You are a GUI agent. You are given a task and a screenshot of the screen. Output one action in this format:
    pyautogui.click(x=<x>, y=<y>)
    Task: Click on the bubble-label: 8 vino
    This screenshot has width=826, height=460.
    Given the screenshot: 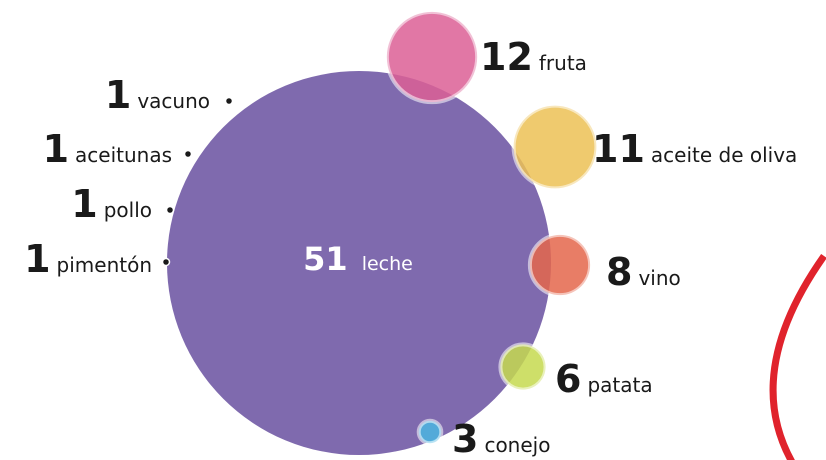 What is the action you would take?
    pyautogui.click(x=643, y=272)
    